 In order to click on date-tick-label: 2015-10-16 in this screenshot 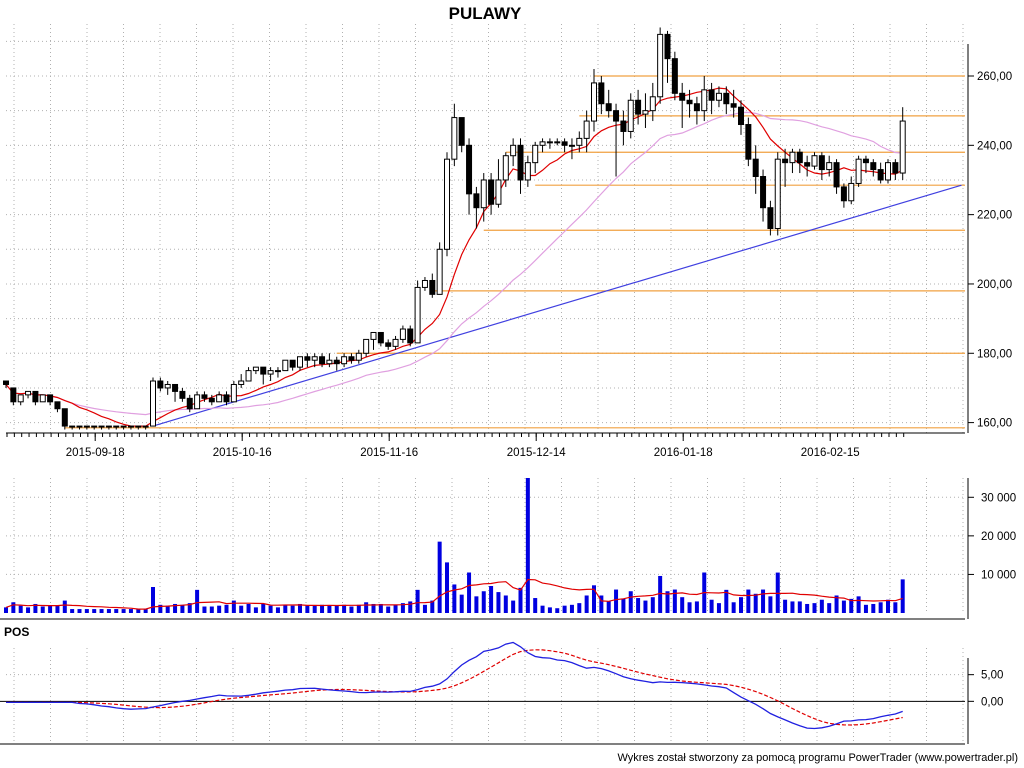, I will do `click(242, 453)`.